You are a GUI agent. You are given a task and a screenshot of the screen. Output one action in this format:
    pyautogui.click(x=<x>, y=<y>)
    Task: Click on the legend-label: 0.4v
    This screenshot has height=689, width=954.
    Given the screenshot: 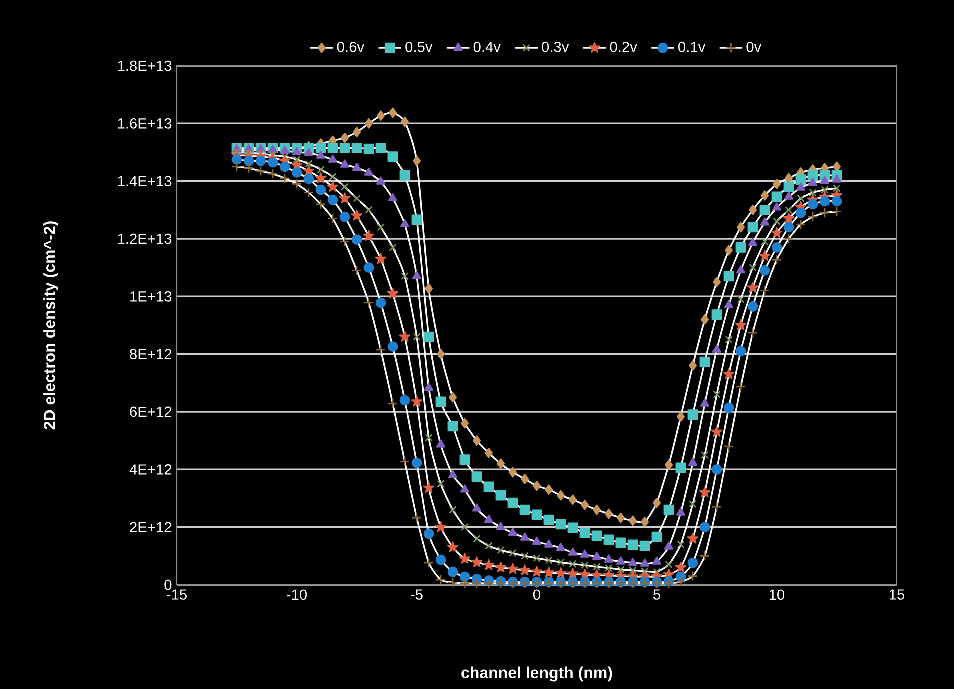 What is the action you would take?
    pyautogui.click(x=487, y=47)
    